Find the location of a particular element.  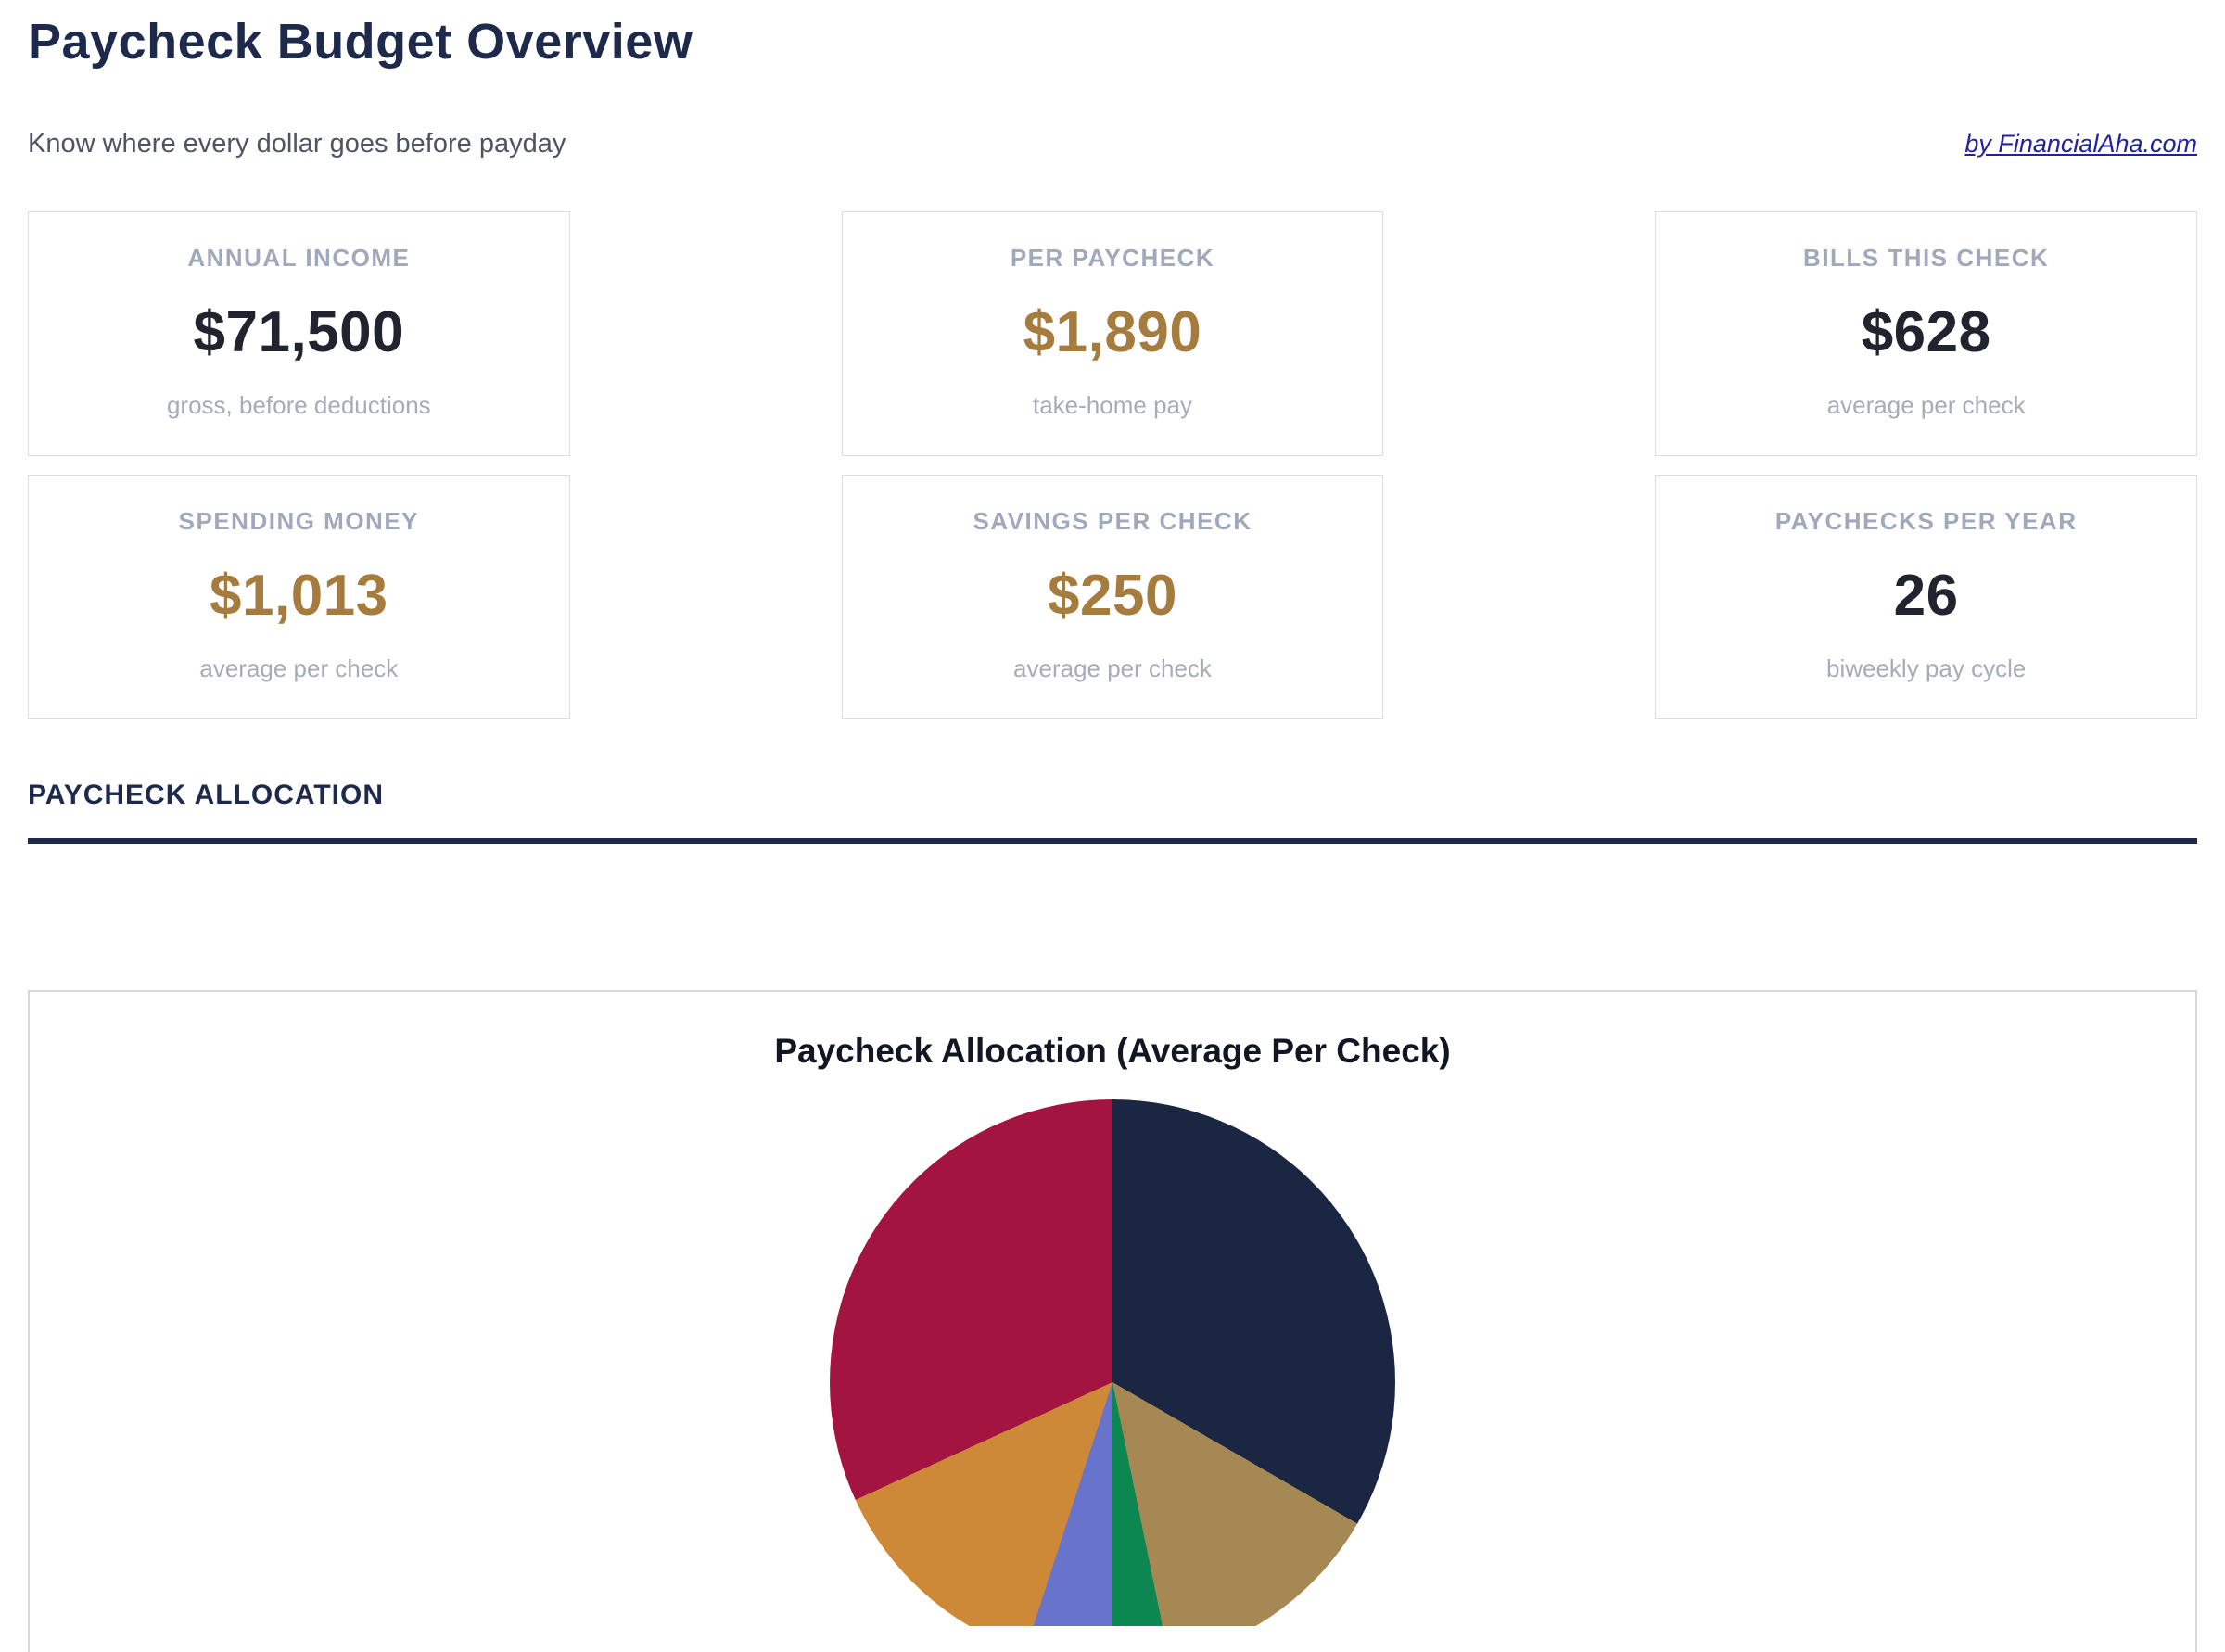

stat-card-paychecks-per-year: PAYCHECKS PER YEAR 26 biweekly pay cycle is located at coordinates (1926, 597).